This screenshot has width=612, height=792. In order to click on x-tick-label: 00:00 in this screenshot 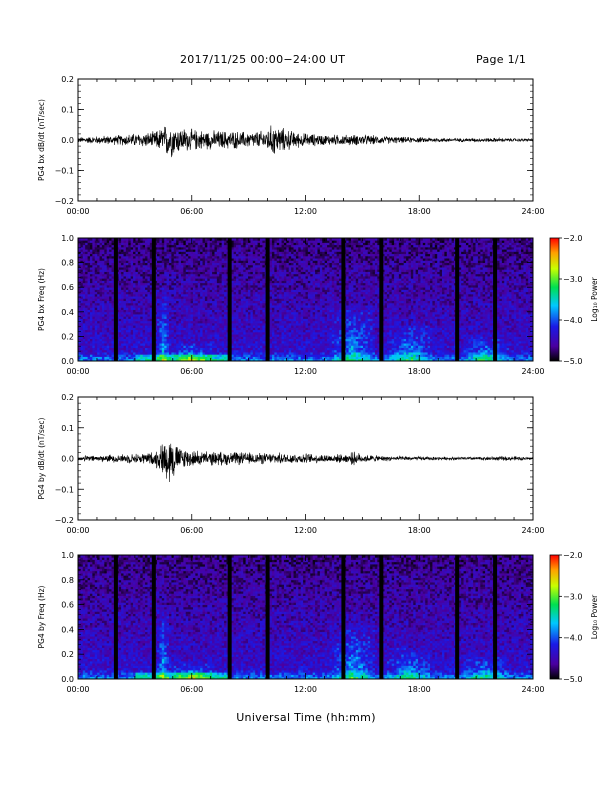, I will do `click(77, 211)`.